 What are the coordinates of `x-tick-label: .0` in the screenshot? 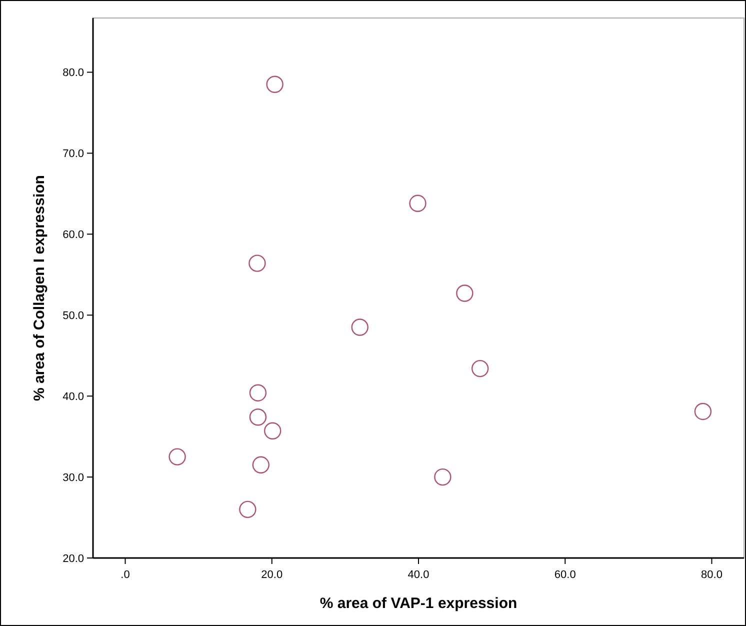 It's located at (125, 575).